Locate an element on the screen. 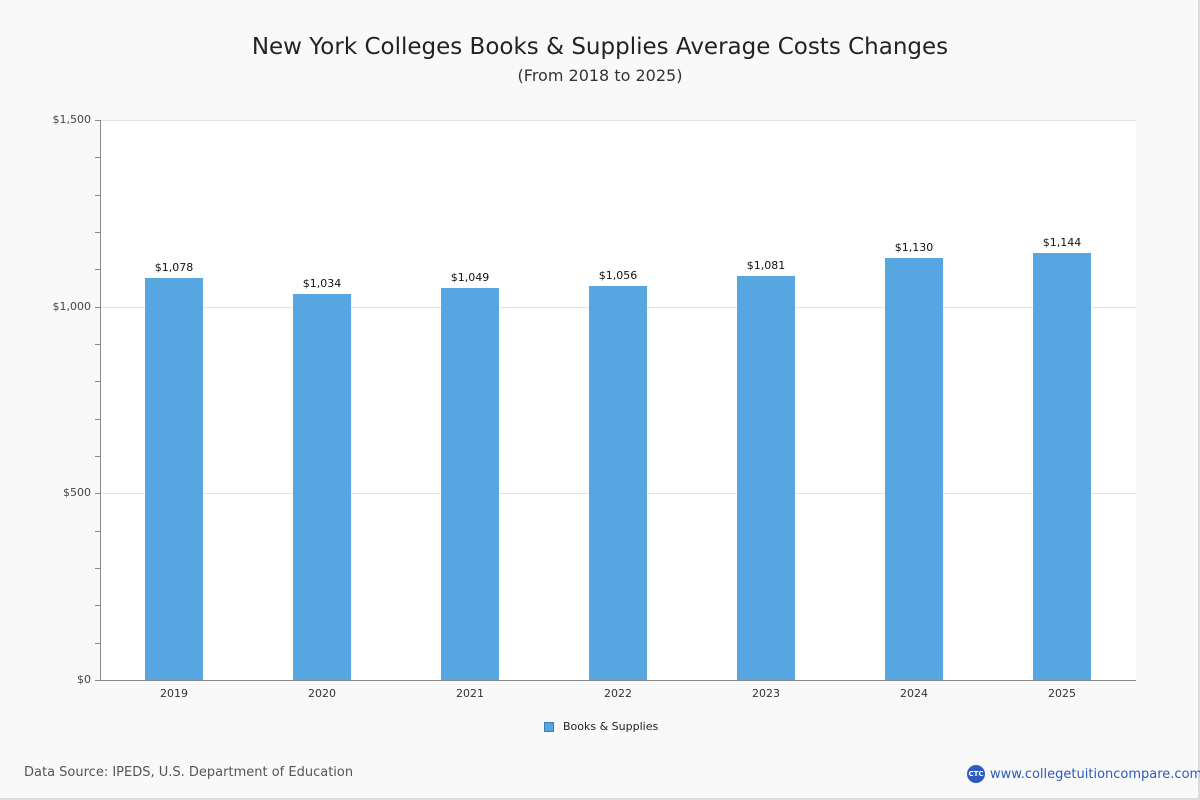 Image resolution: width=1200 pixels, height=800 pixels. y-tick-label: $500 is located at coordinates (77, 493).